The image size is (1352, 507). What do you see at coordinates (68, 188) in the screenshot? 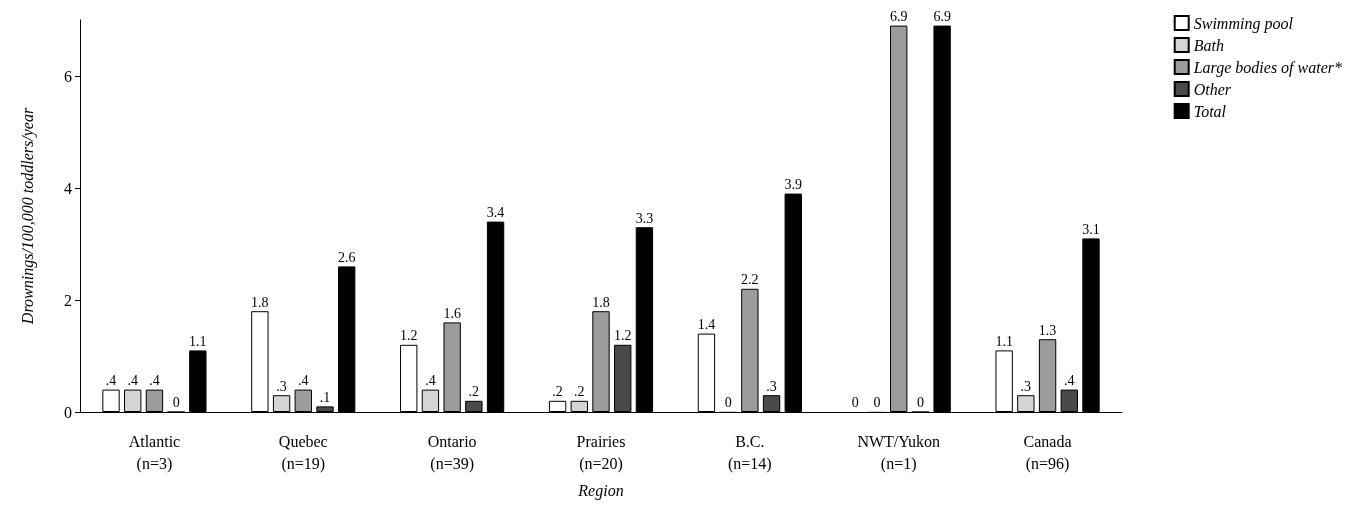
I see `y-tick-label: 4` at bounding box center [68, 188].